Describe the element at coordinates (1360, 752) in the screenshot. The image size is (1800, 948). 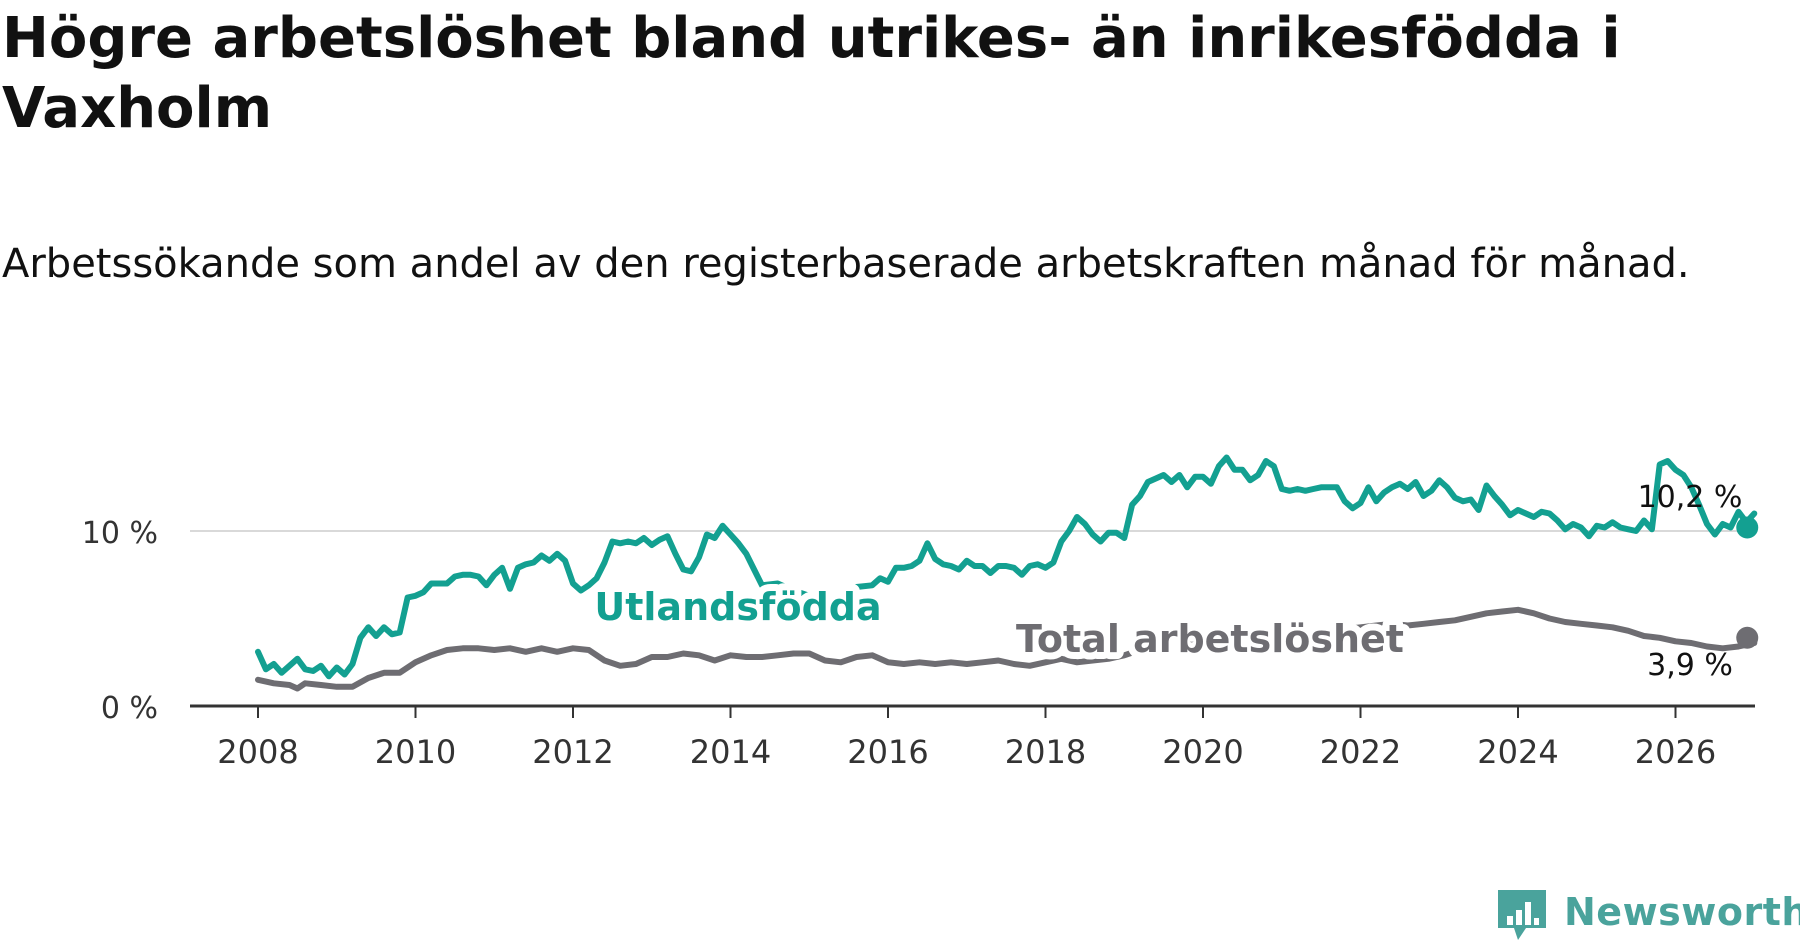
I see `x-tick-label: 2022` at that location.